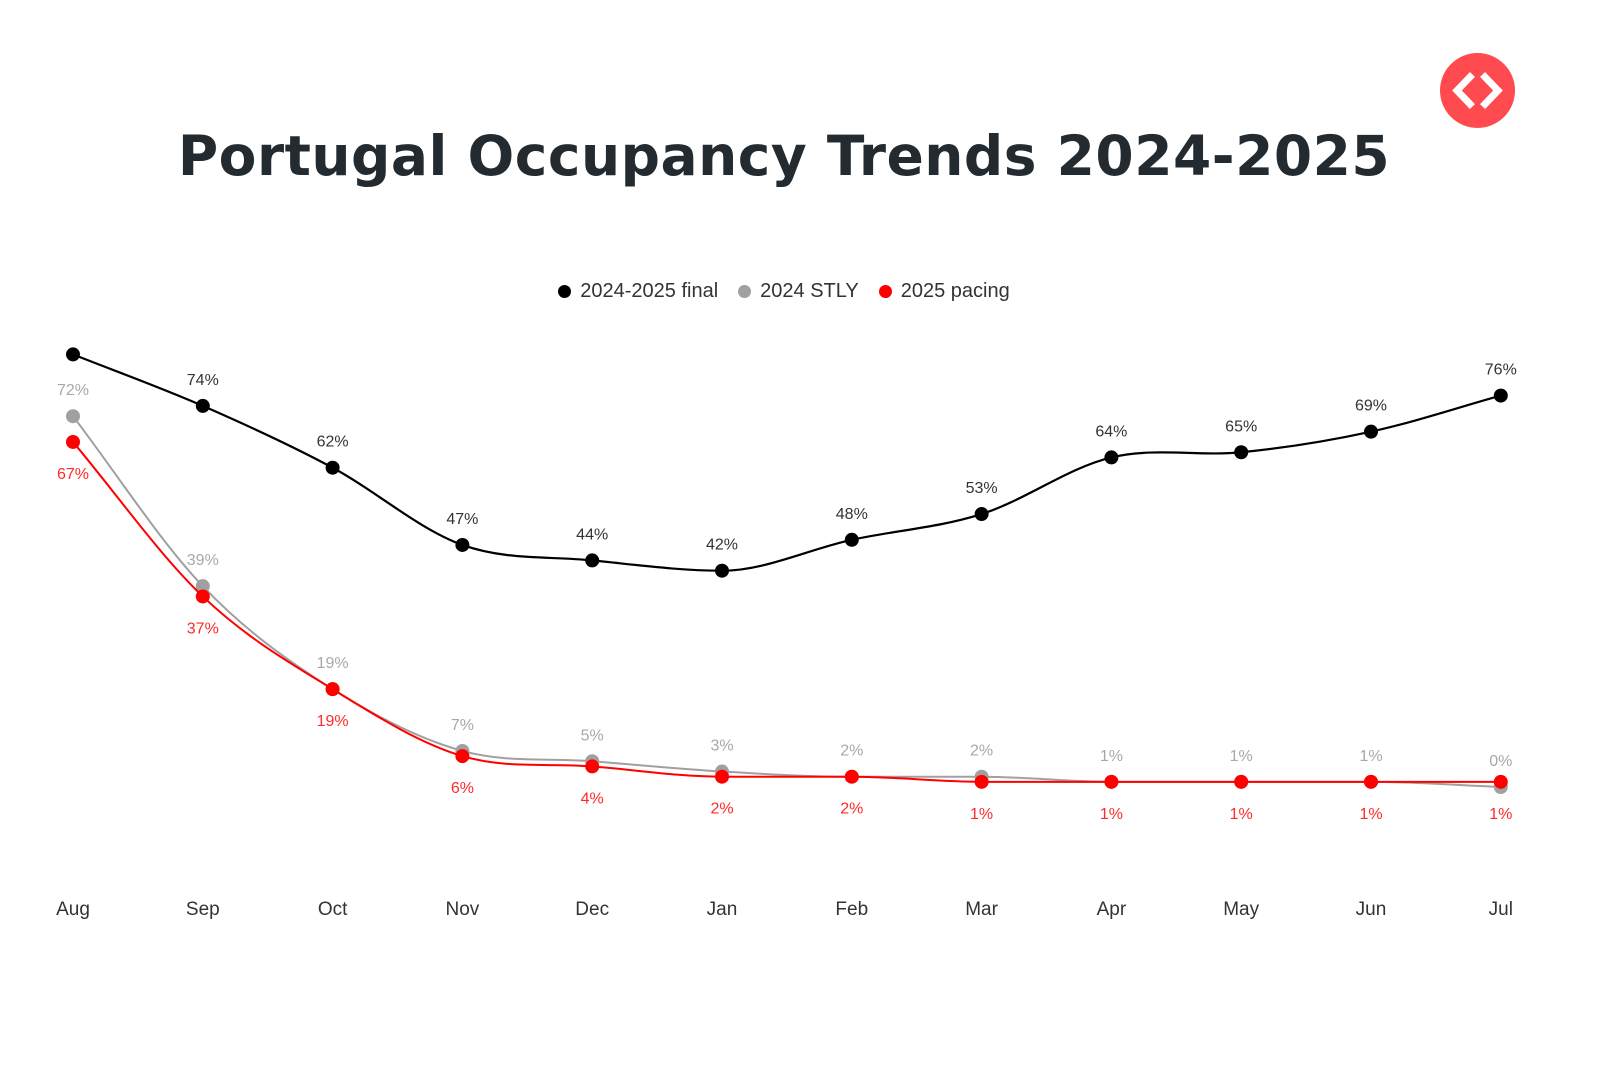 This screenshot has width=1600, height=1066. I want to click on chart-legend: 2024-2025 final 2024 STLY 2025 pacing, so click(784, 291).